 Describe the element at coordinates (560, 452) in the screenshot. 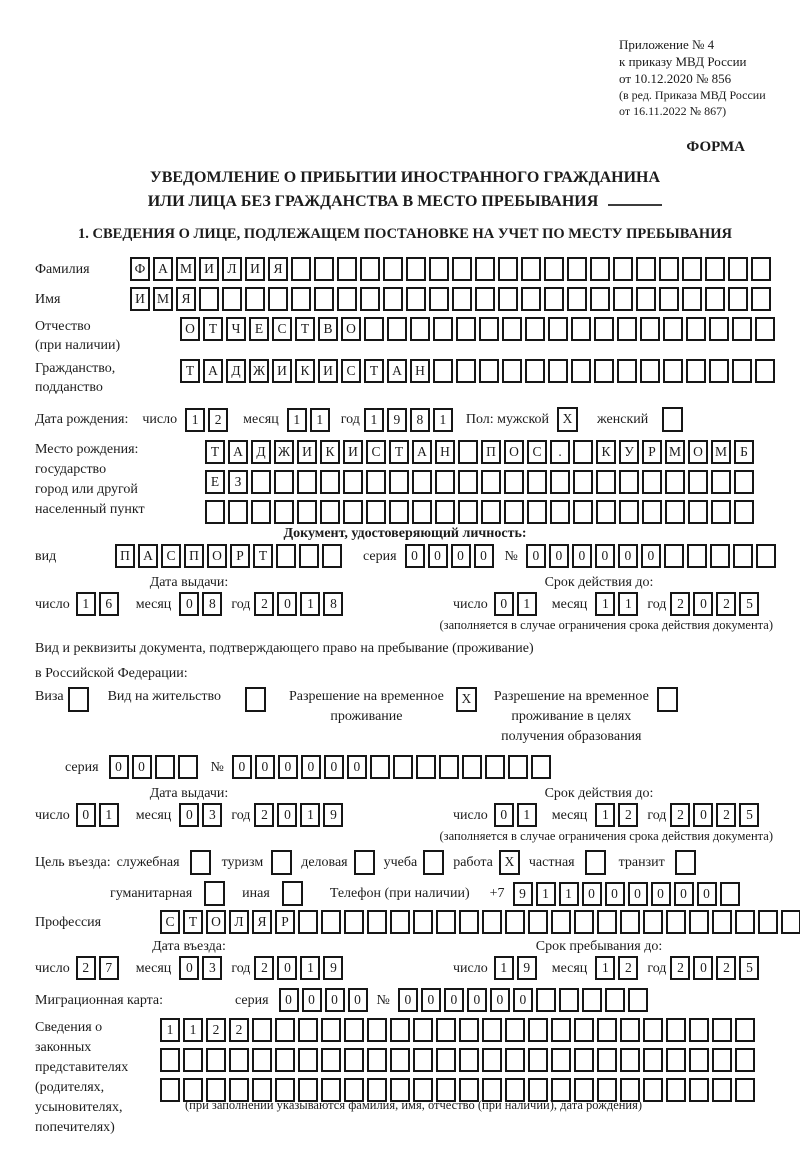

I see `filled-cell: .` at that location.